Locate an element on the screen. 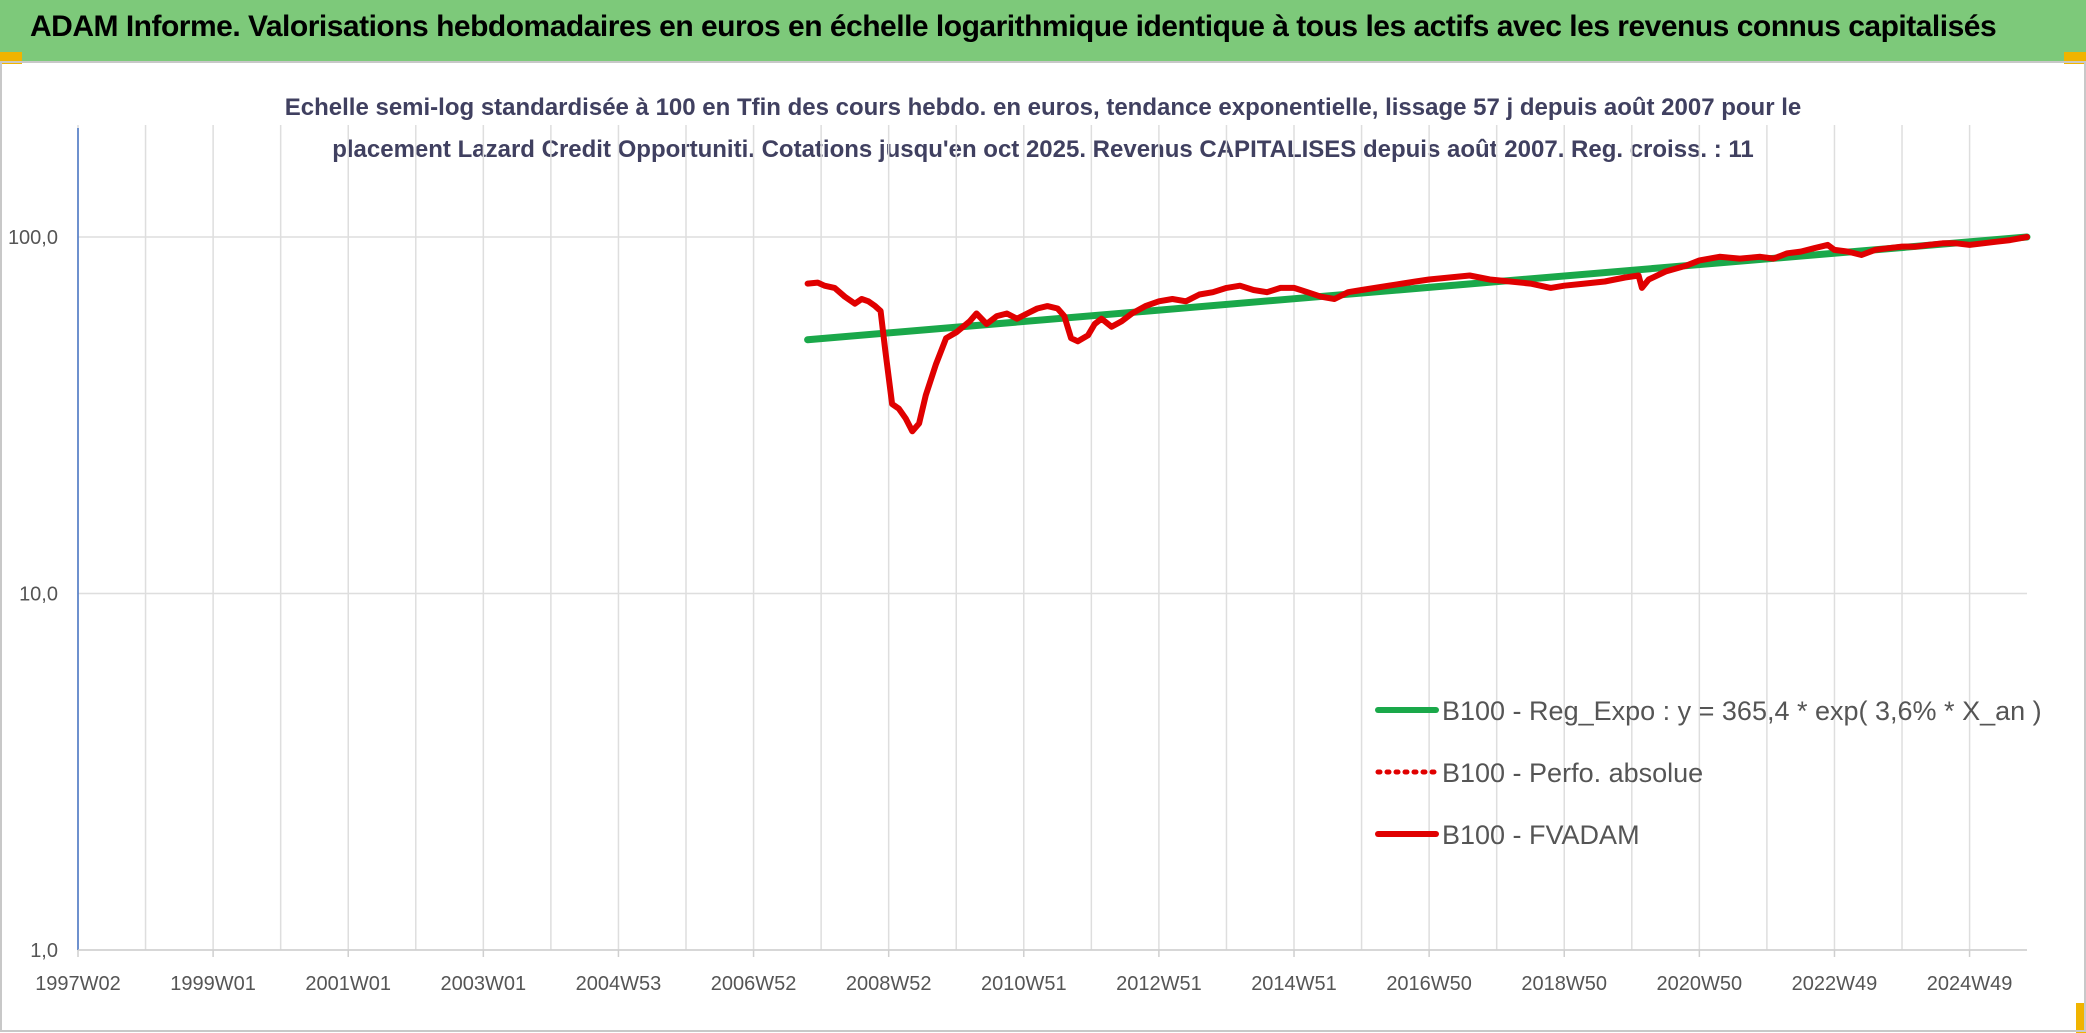 Image resolution: width=2086 pixels, height=1033 pixels. series-group is located at coordinates (1417, 334).